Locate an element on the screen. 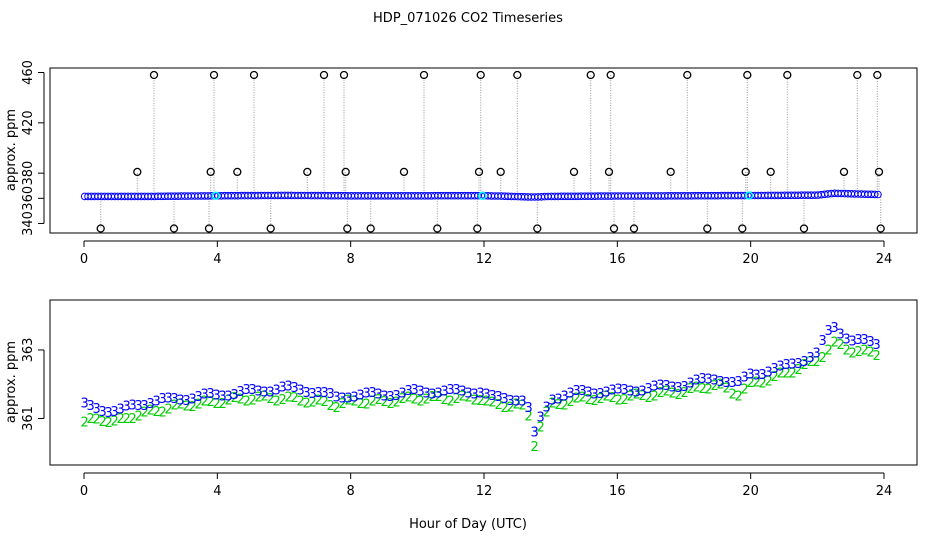  bottom-y-axis: 361 363 is located at coordinates (33, 384).